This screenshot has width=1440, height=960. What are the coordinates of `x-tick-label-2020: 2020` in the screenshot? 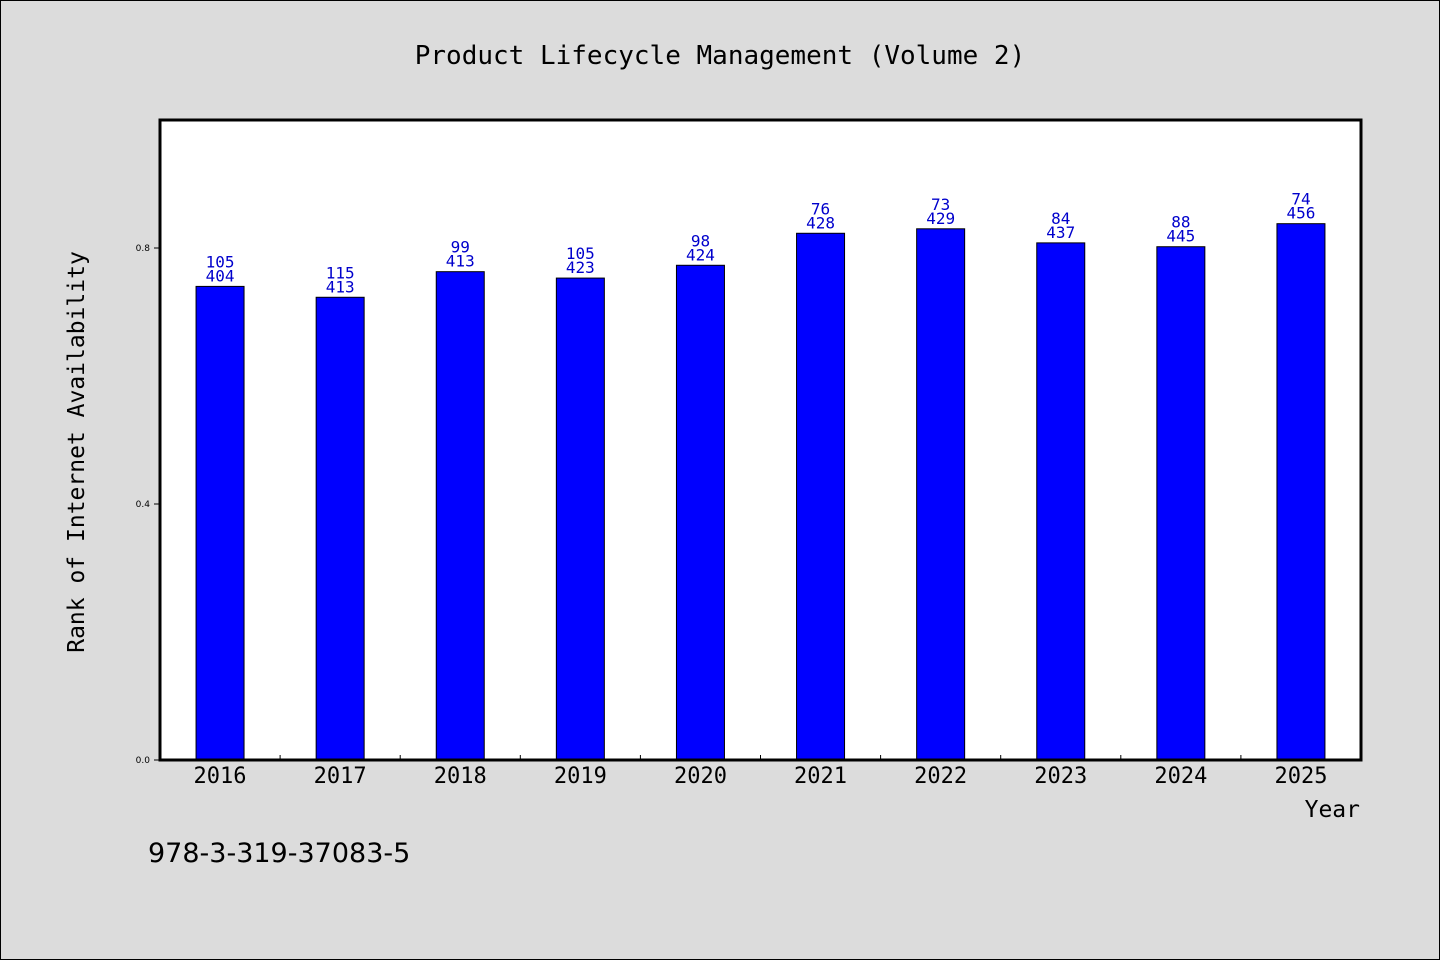 It's located at (700, 776).